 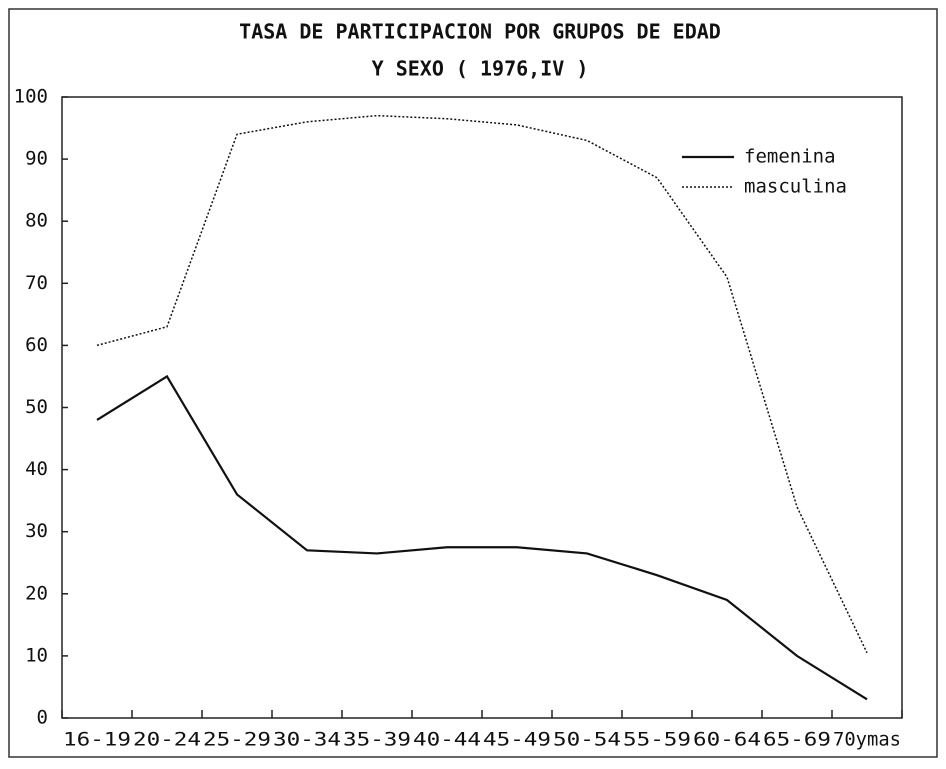 What do you see at coordinates (727, 740) in the screenshot?
I see `x-tick-label: 60-64` at bounding box center [727, 740].